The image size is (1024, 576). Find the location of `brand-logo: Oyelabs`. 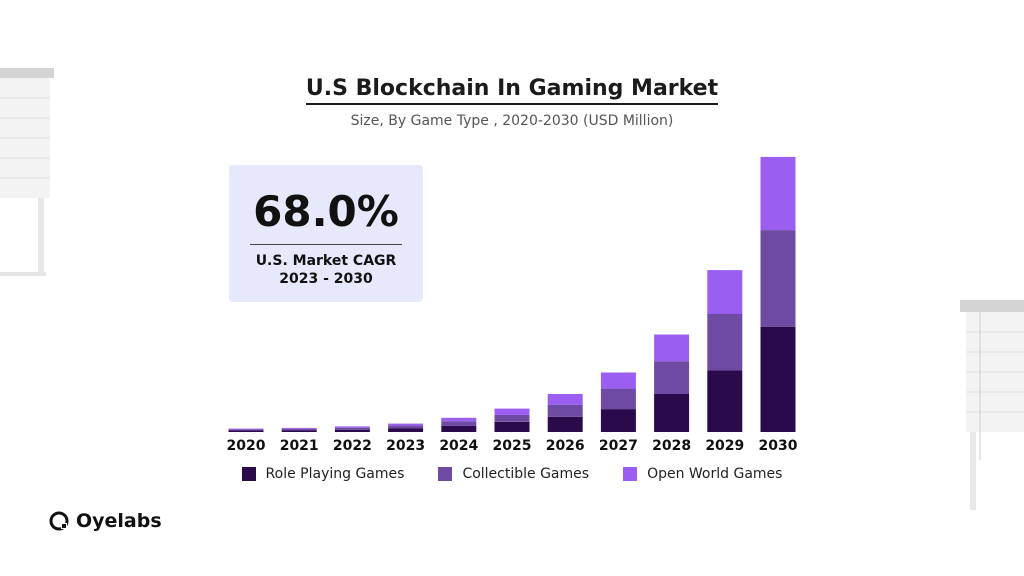

brand-logo: Oyelabs is located at coordinates (105, 521).